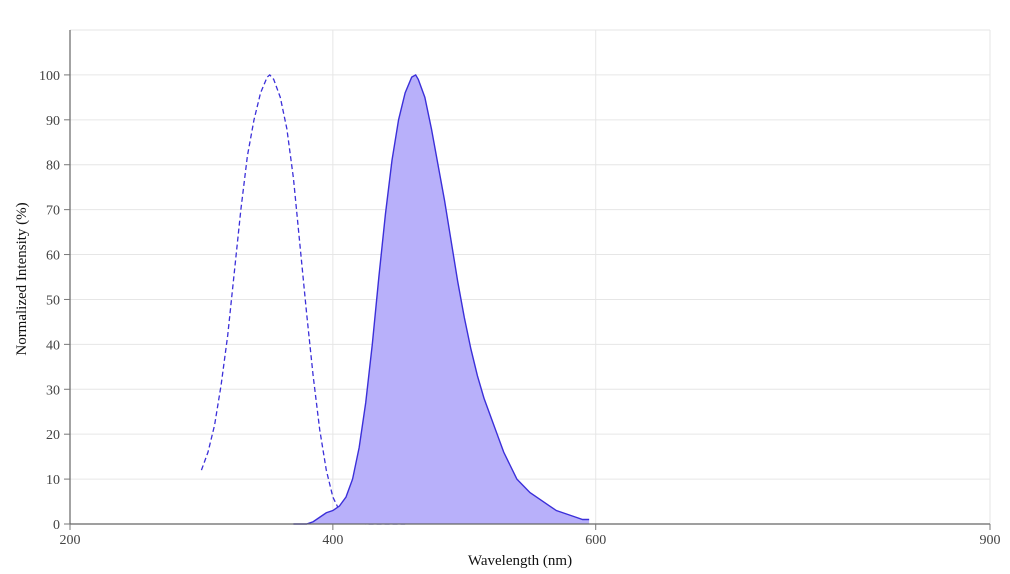 This screenshot has height=574, width=1010. Describe the element at coordinates (53, 345) in the screenshot. I see `y-tick-label: 40` at that location.